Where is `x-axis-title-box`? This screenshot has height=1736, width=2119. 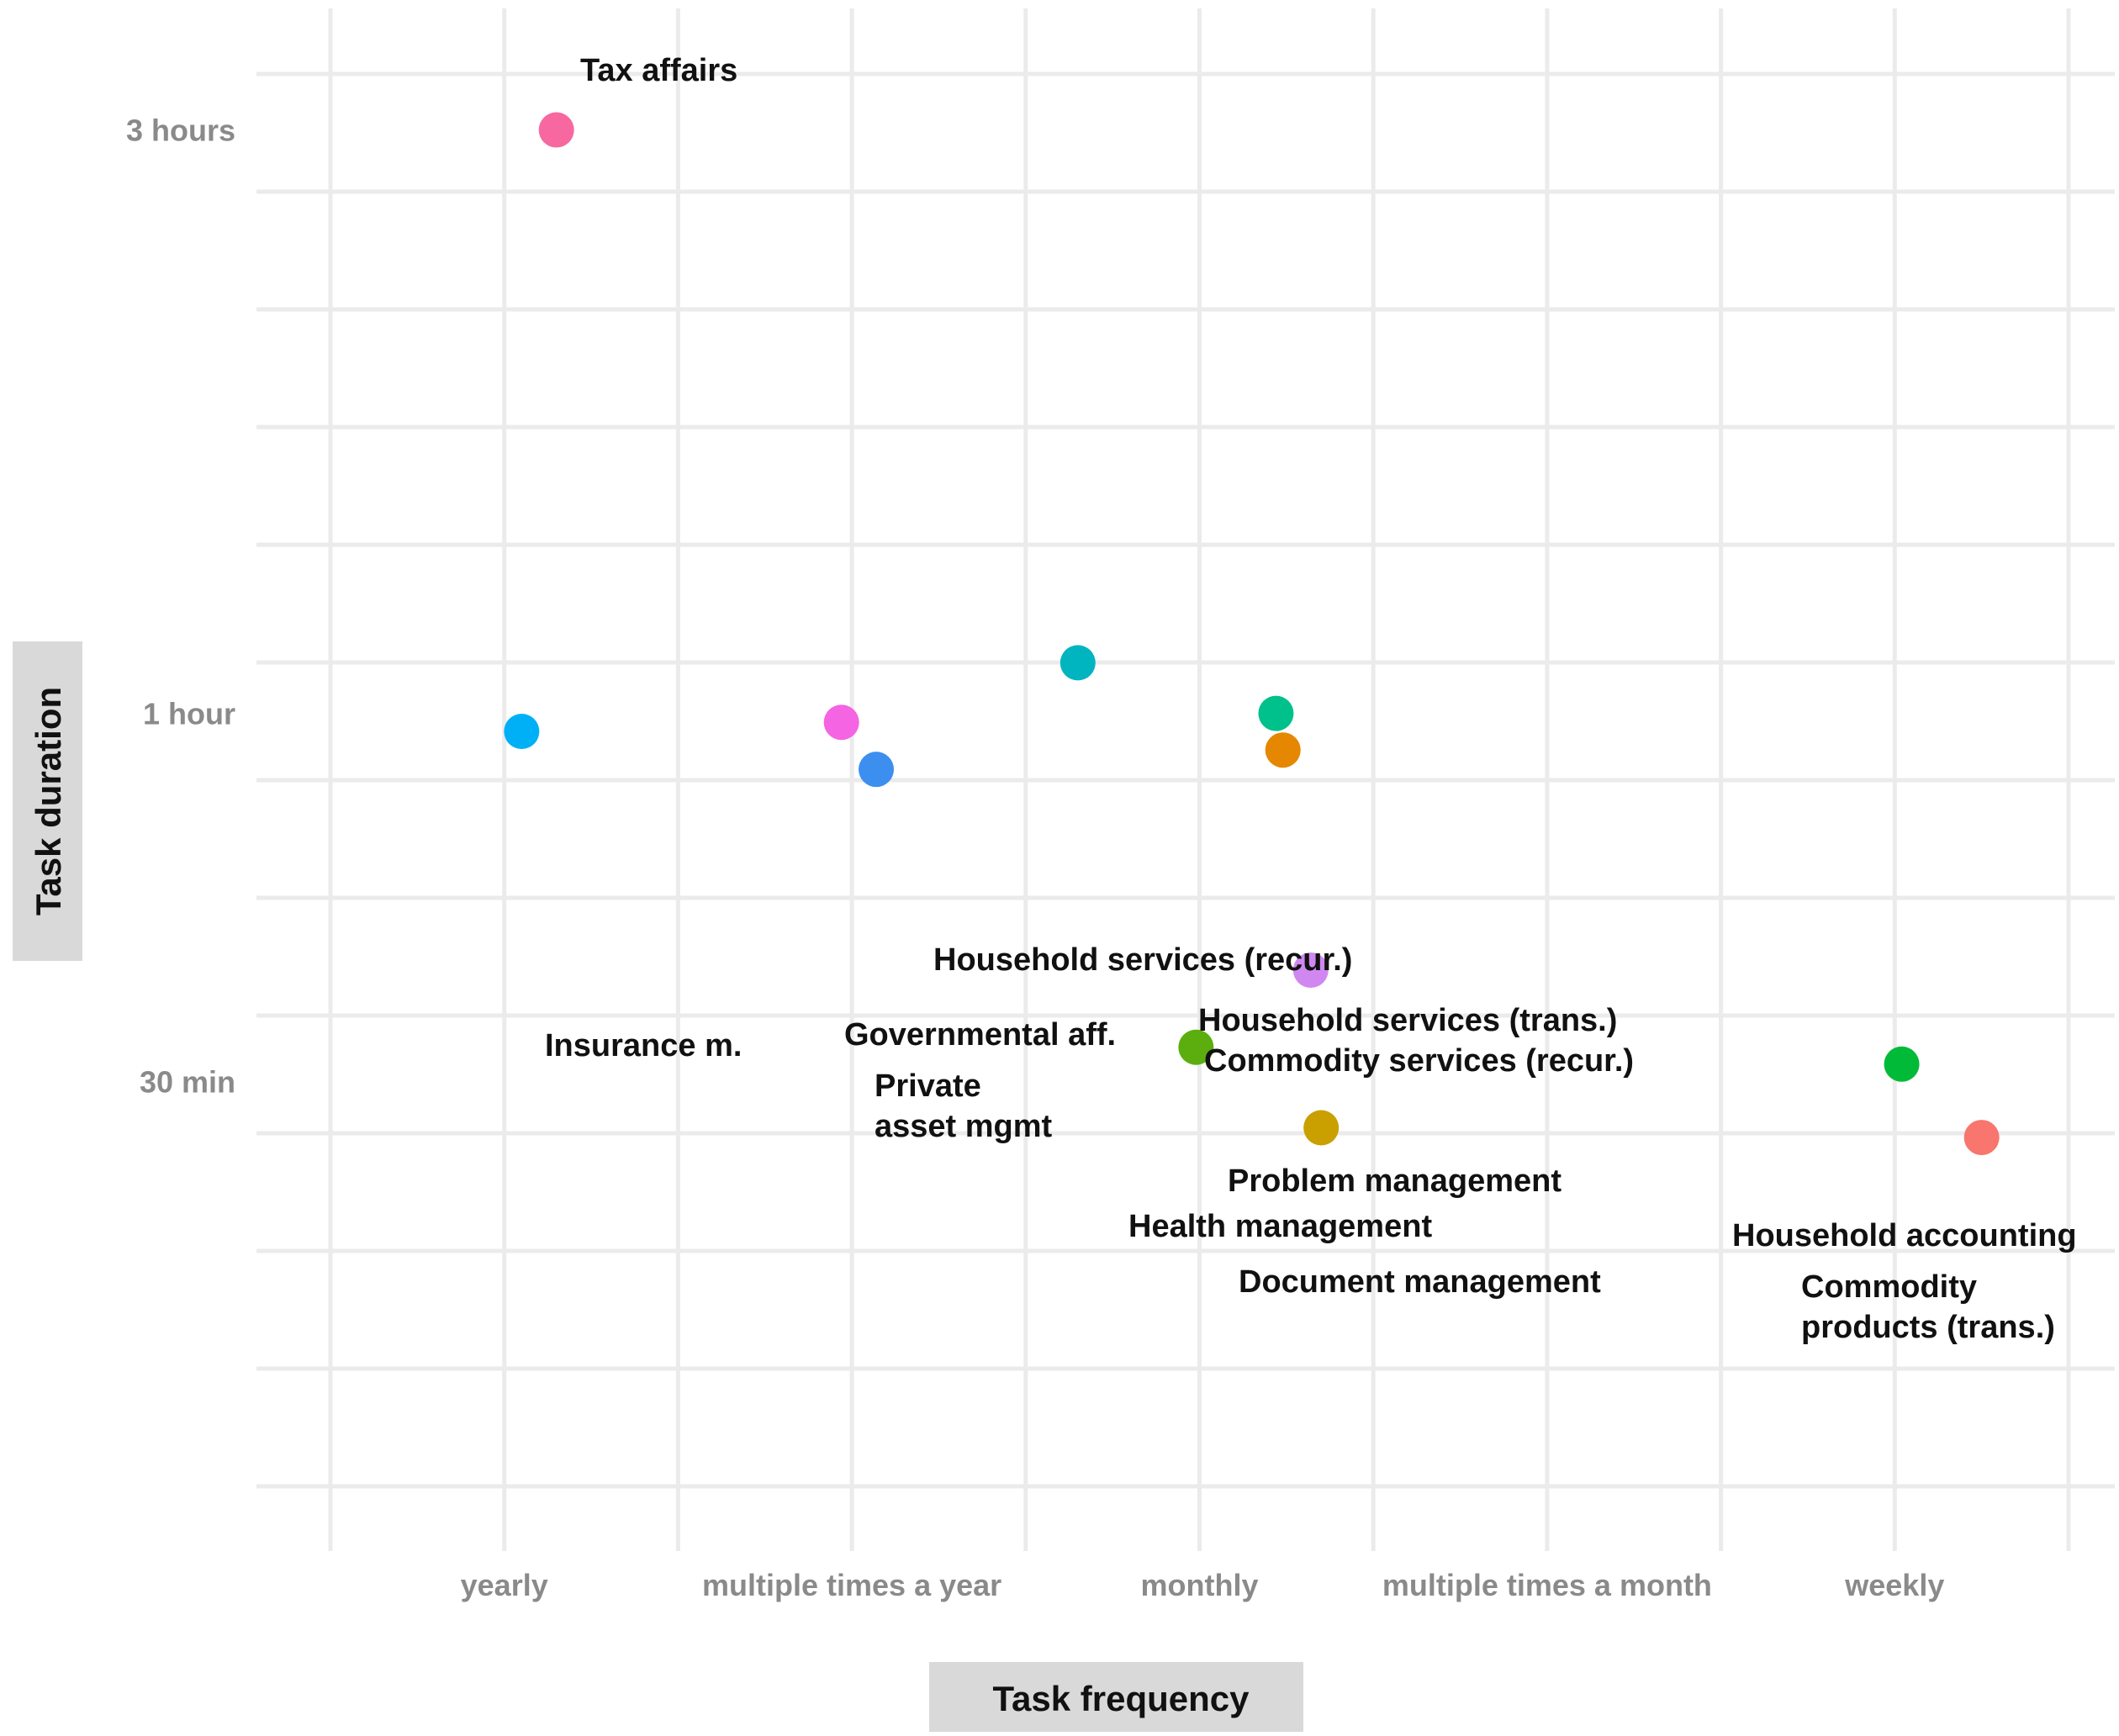 x-axis-title-box is located at coordinates (1116, 1697).